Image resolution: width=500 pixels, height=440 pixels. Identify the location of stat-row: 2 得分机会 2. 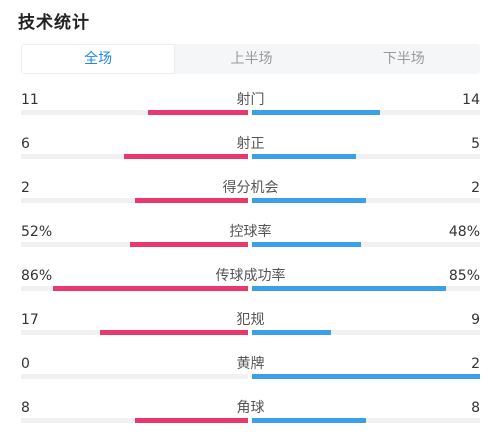
(250, 194).